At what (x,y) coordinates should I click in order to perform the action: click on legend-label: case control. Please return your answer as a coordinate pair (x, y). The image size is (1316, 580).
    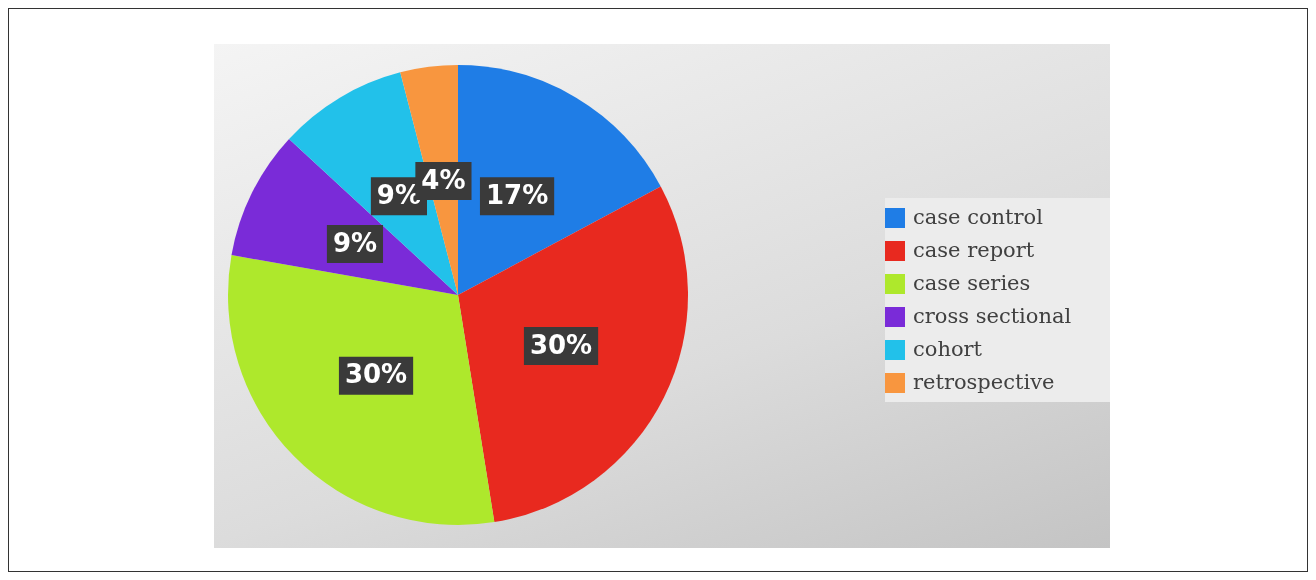
    Looking at the image, I should click on (978, 217).